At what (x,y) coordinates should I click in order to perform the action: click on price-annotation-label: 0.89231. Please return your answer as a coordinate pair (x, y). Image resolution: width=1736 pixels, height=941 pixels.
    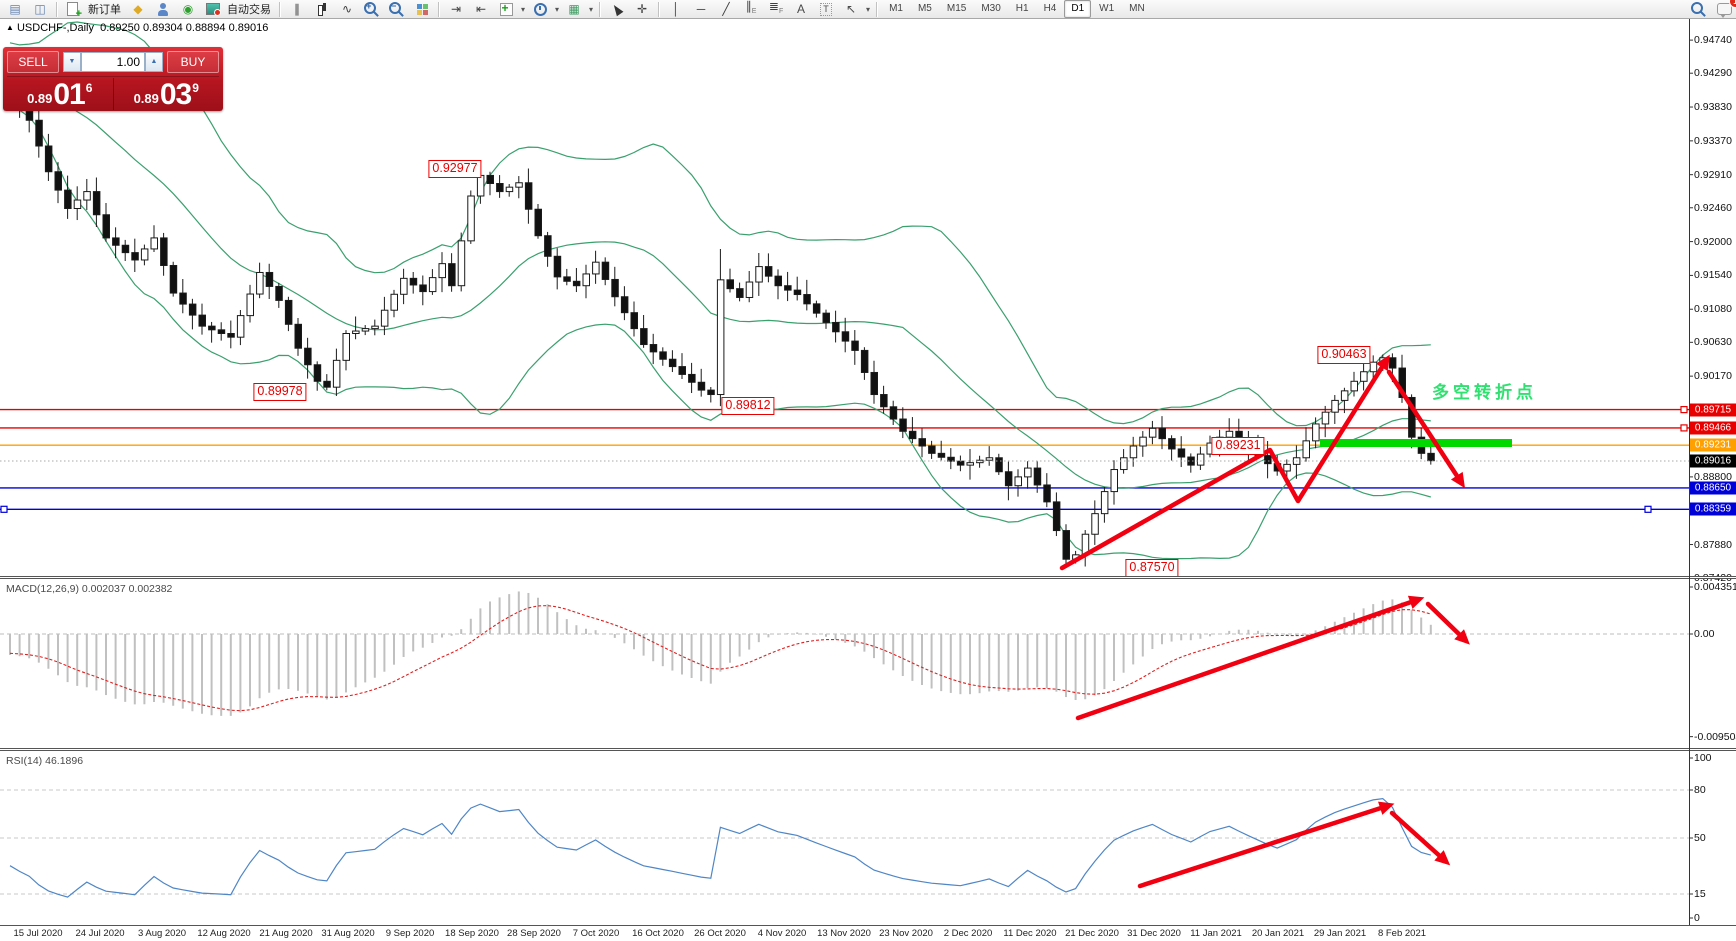
    Looking at the image, I should click on (1238, 446).